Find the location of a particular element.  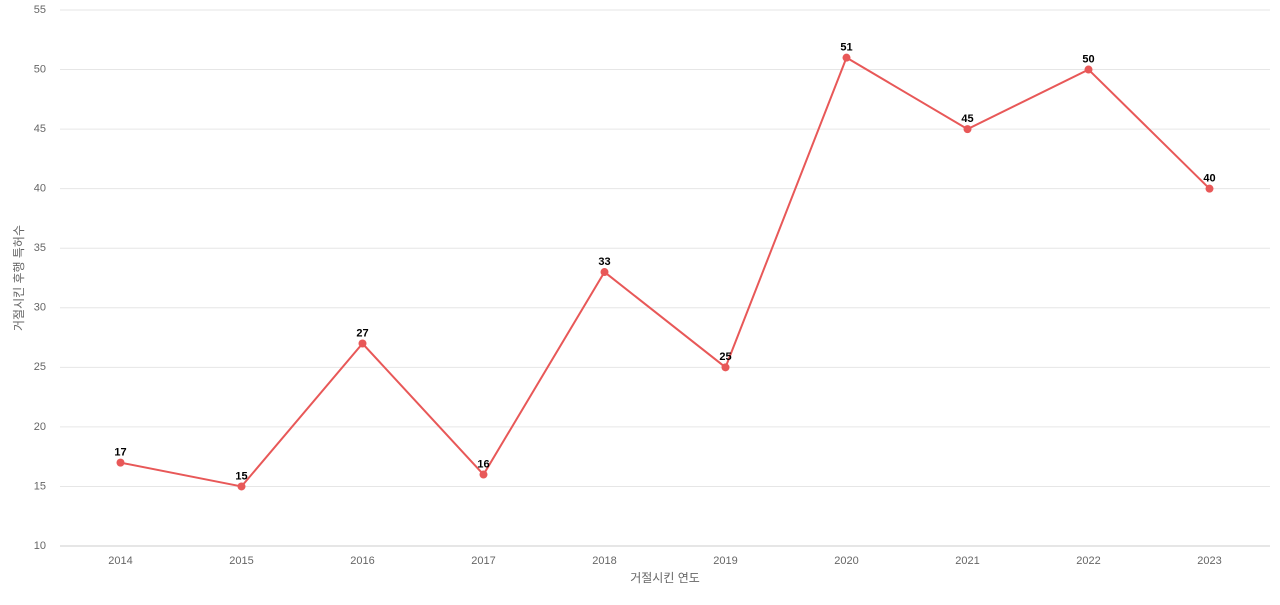

y-tick-label: 25 is located at coordinates (40, 367).